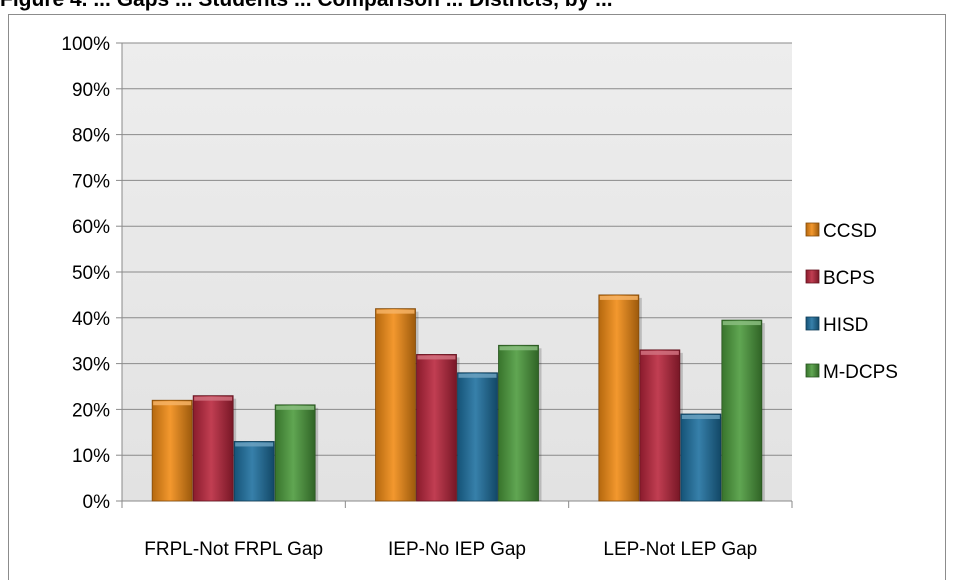 The width and height of the screenshot is (956, 580). Describe the element at coordinates (91, 410) in the screenshot. I see `y-tick-label: 20%` at that location.